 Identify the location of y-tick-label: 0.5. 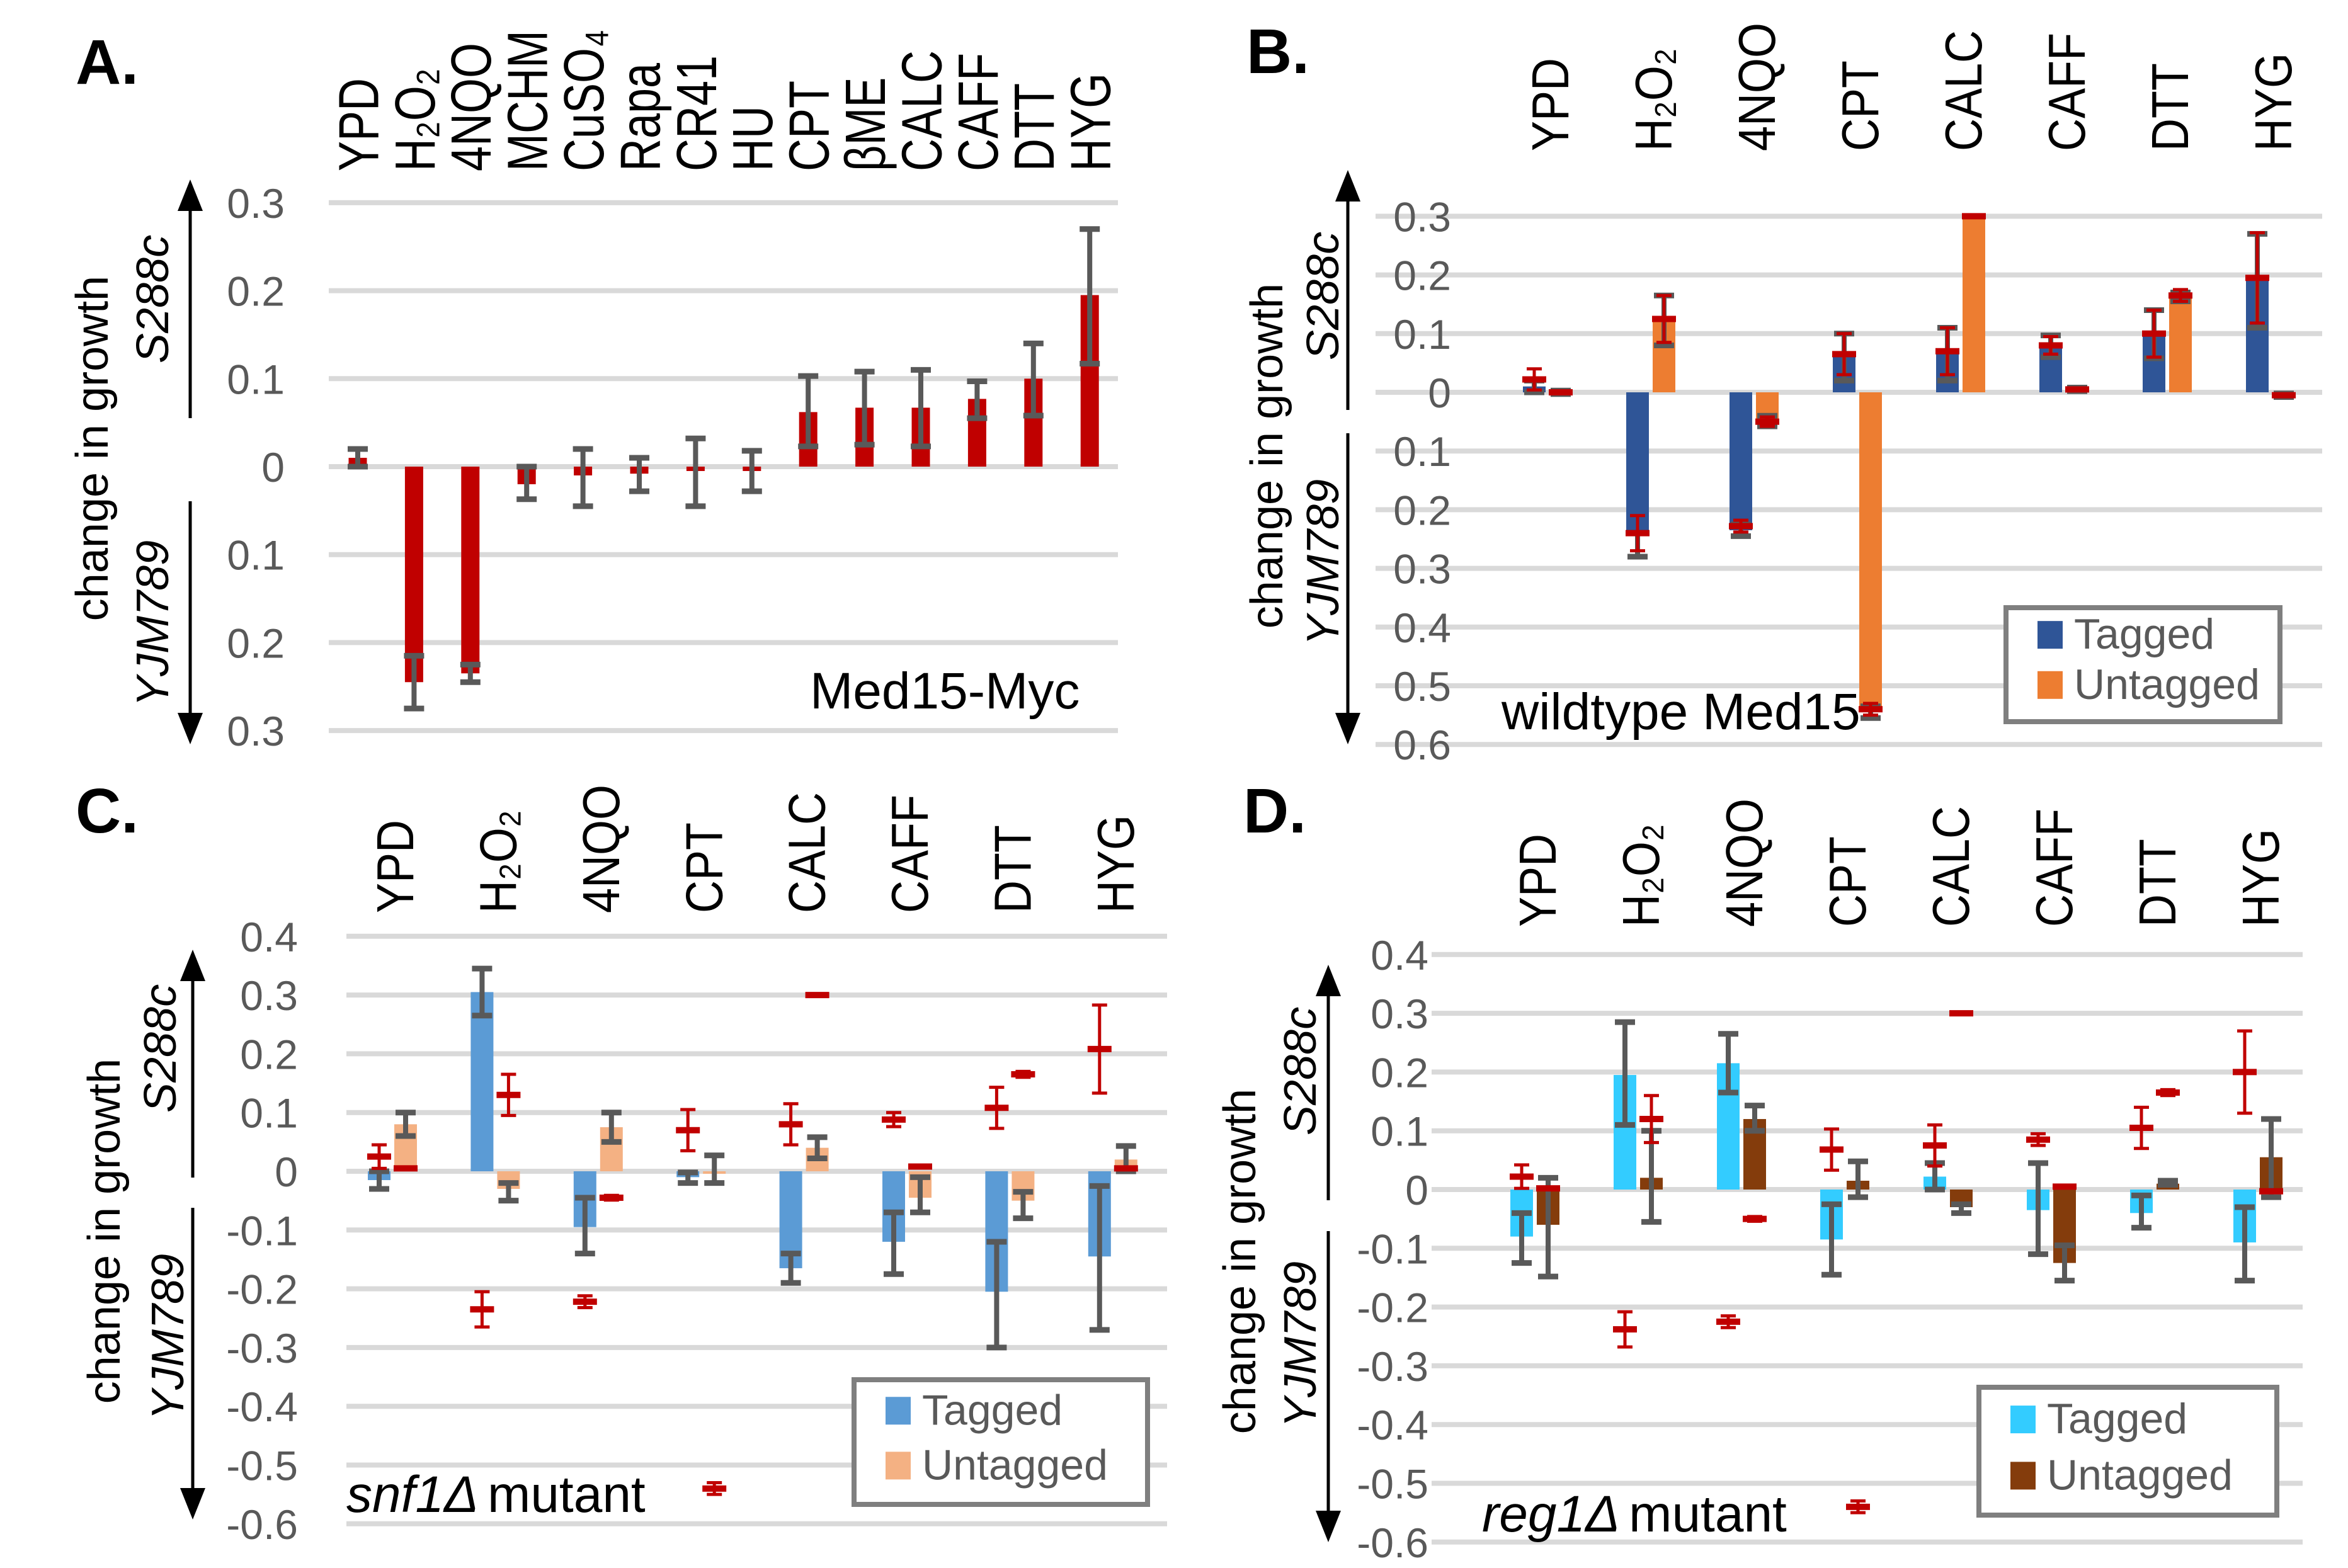
(1422, 686).